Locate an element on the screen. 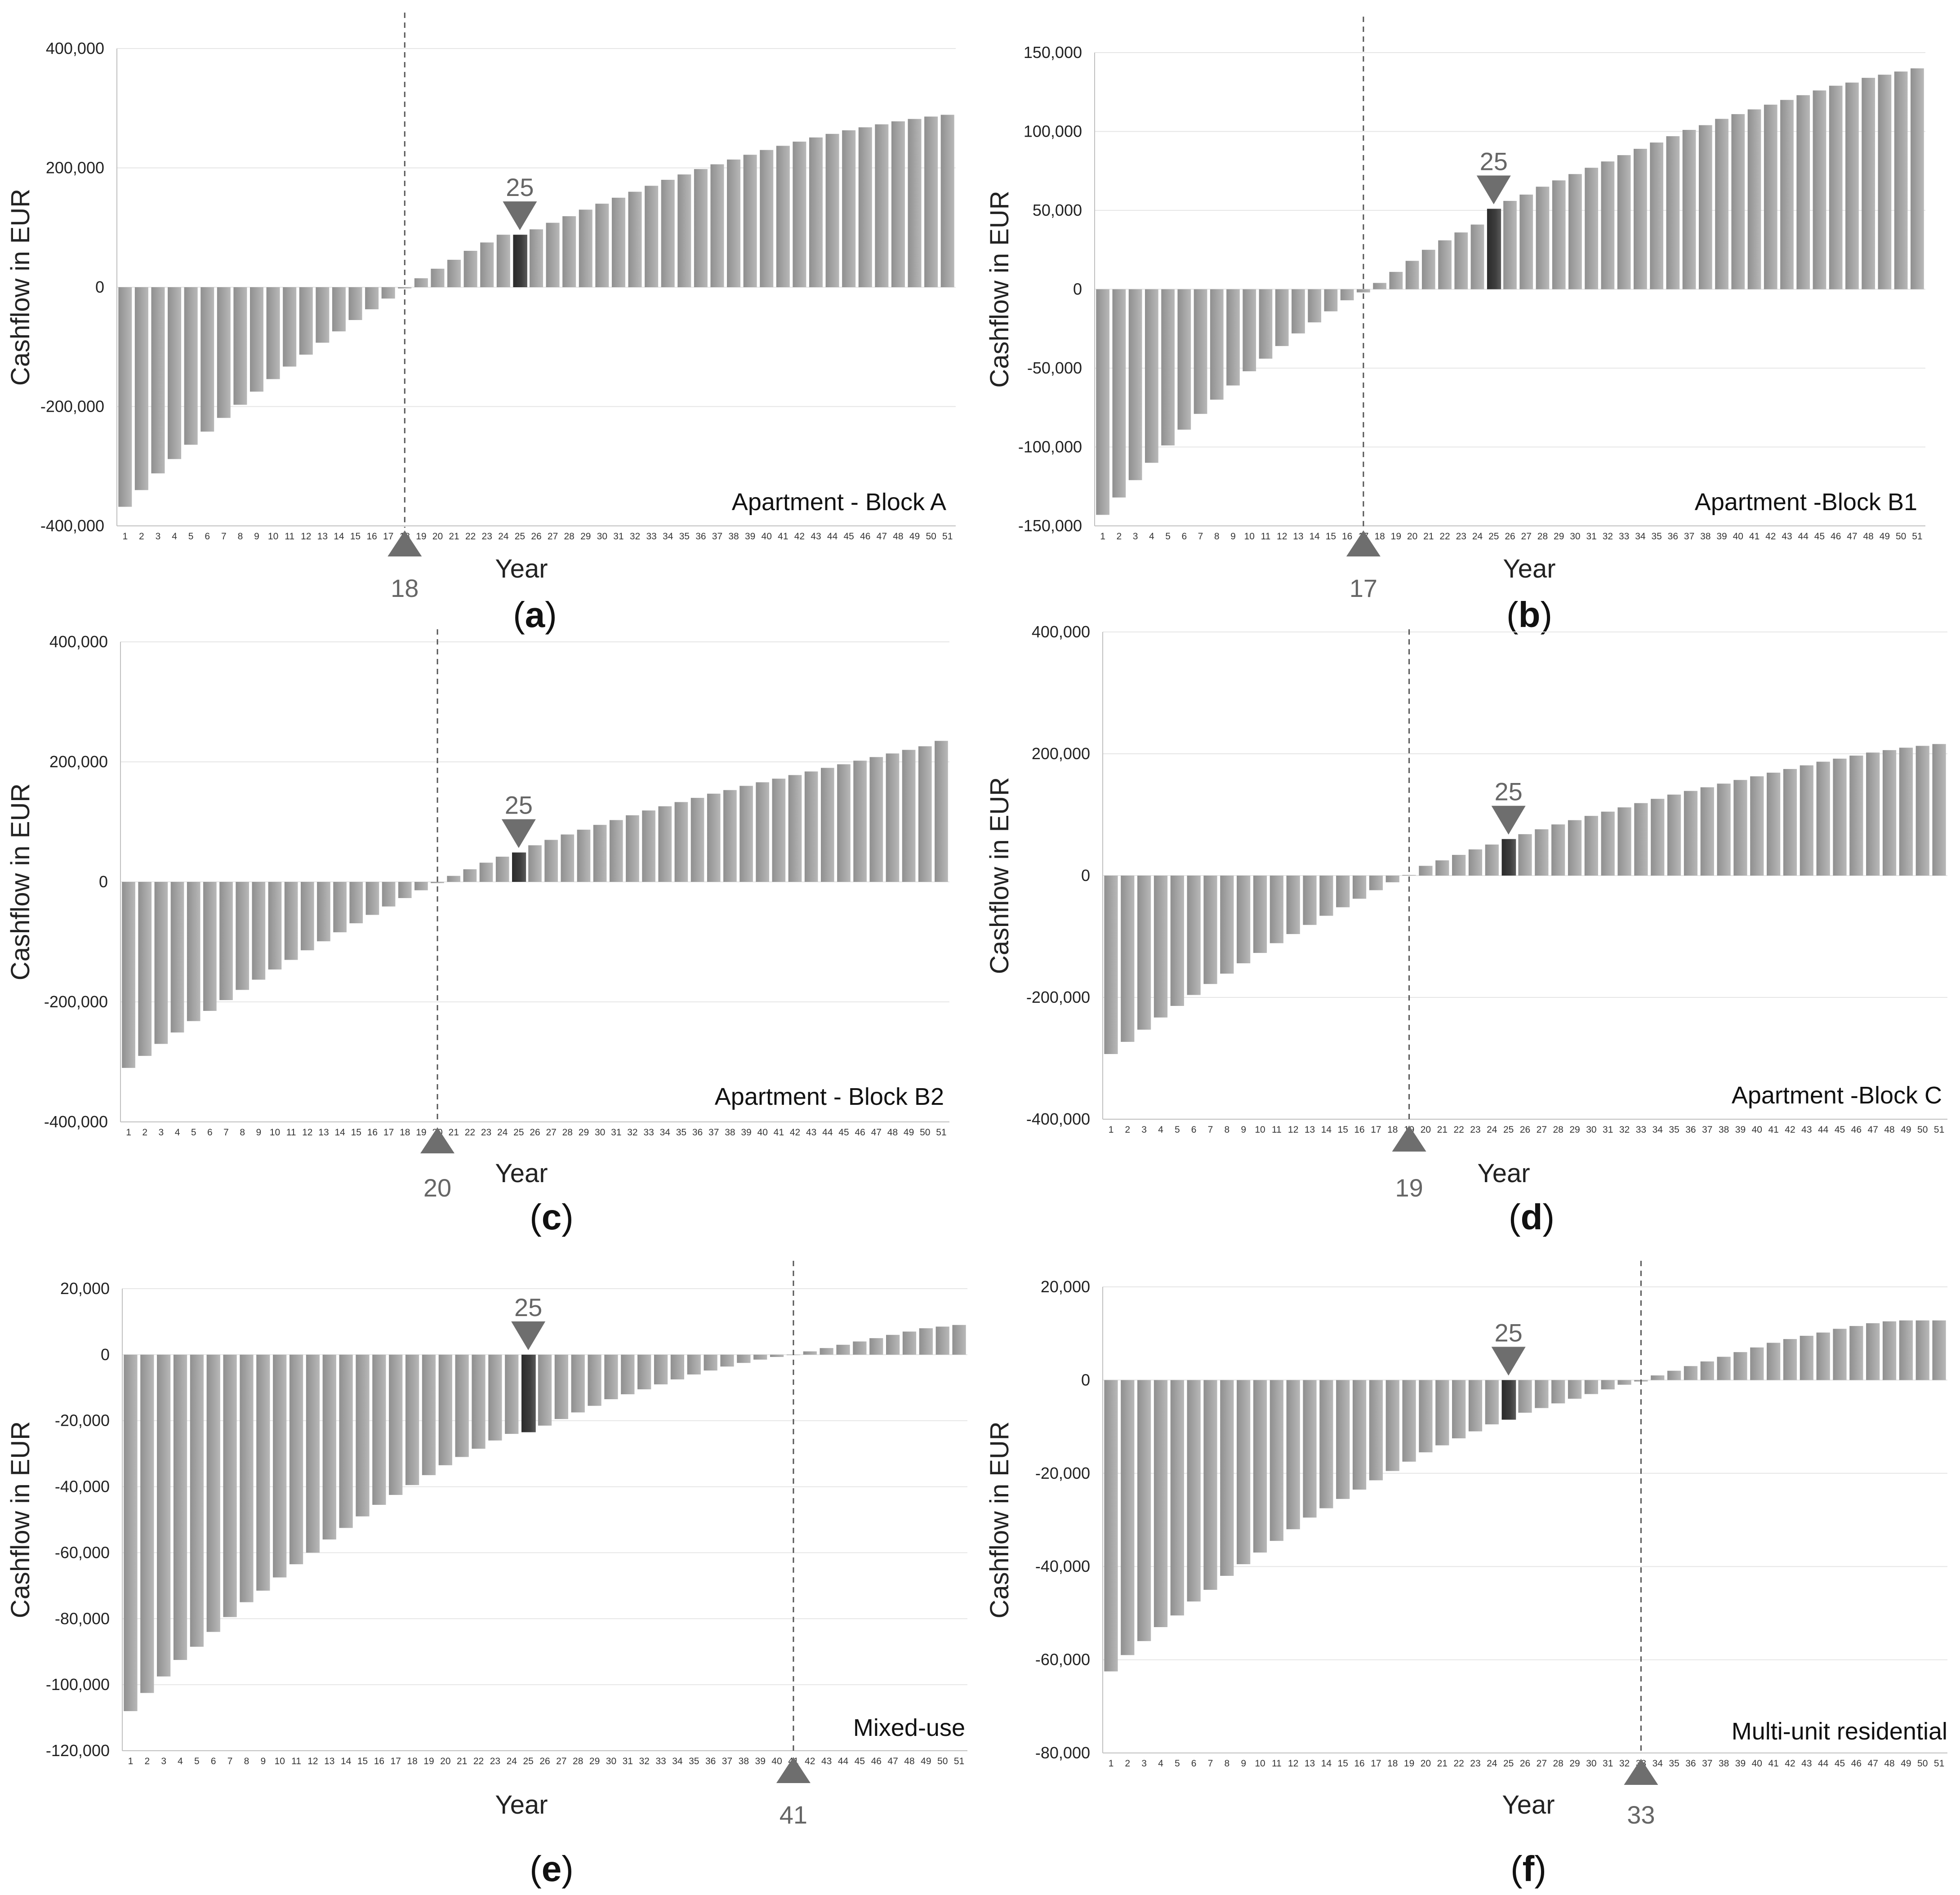 The height and width of the screenshot is (1895, 1960). x-tick-label: 18 is located at coordinates (1393, 1130).